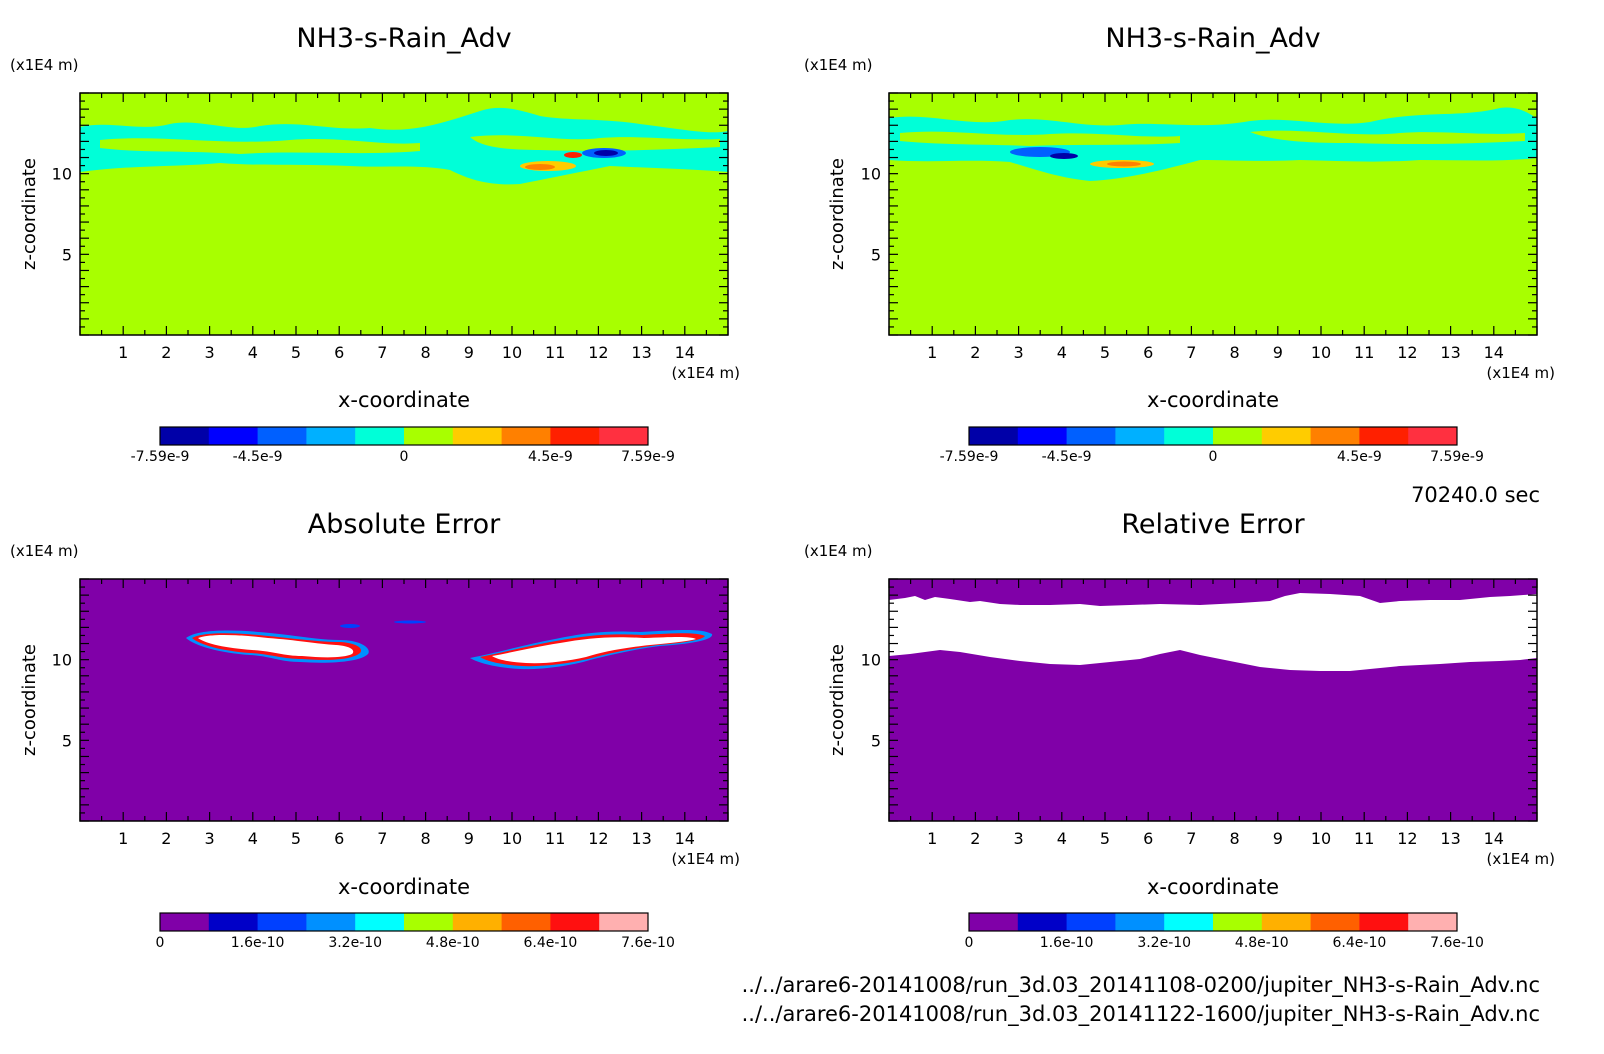  I want to click on field-background, so click(404, 700).